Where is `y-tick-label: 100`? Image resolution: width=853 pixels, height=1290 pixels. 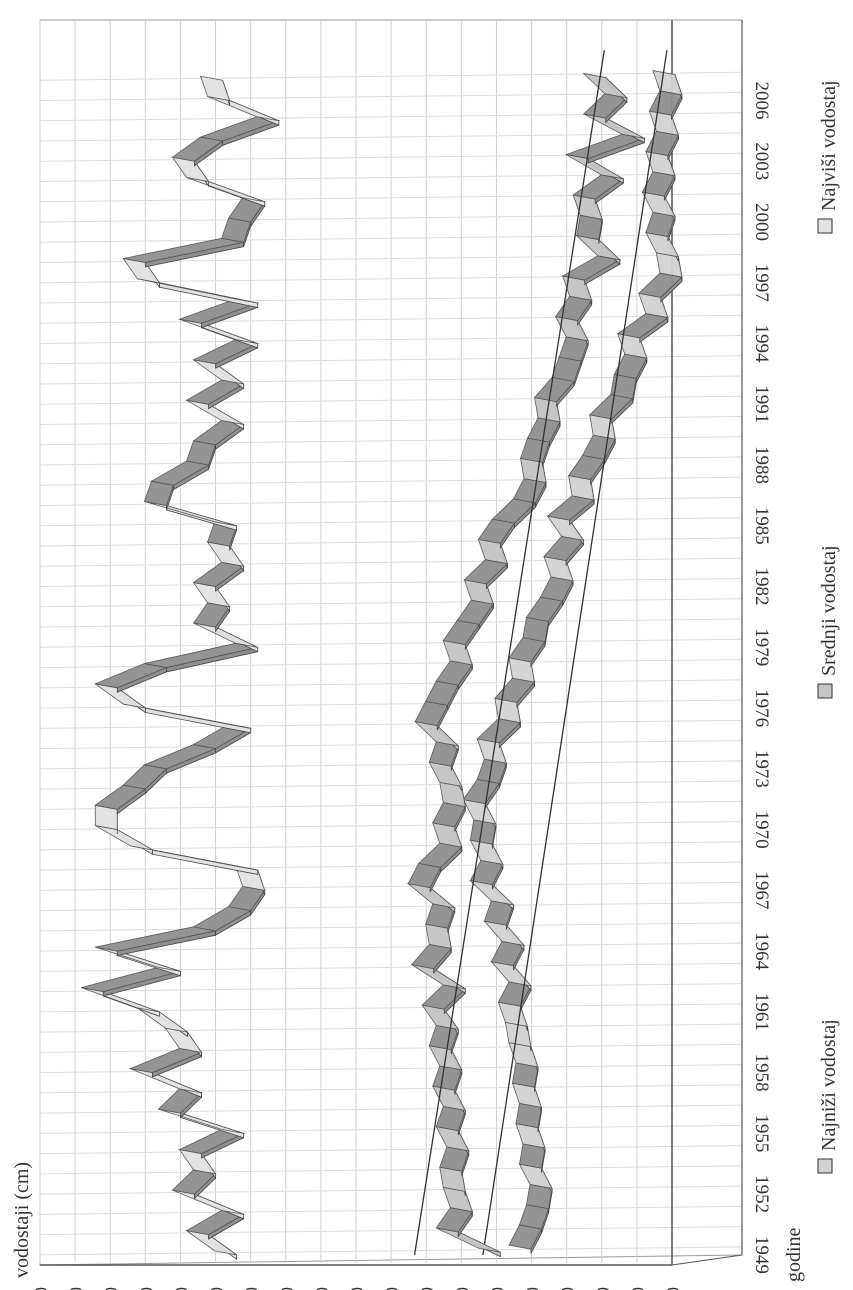
y-tick-label: 100 is located at coordinates (357, 1288).